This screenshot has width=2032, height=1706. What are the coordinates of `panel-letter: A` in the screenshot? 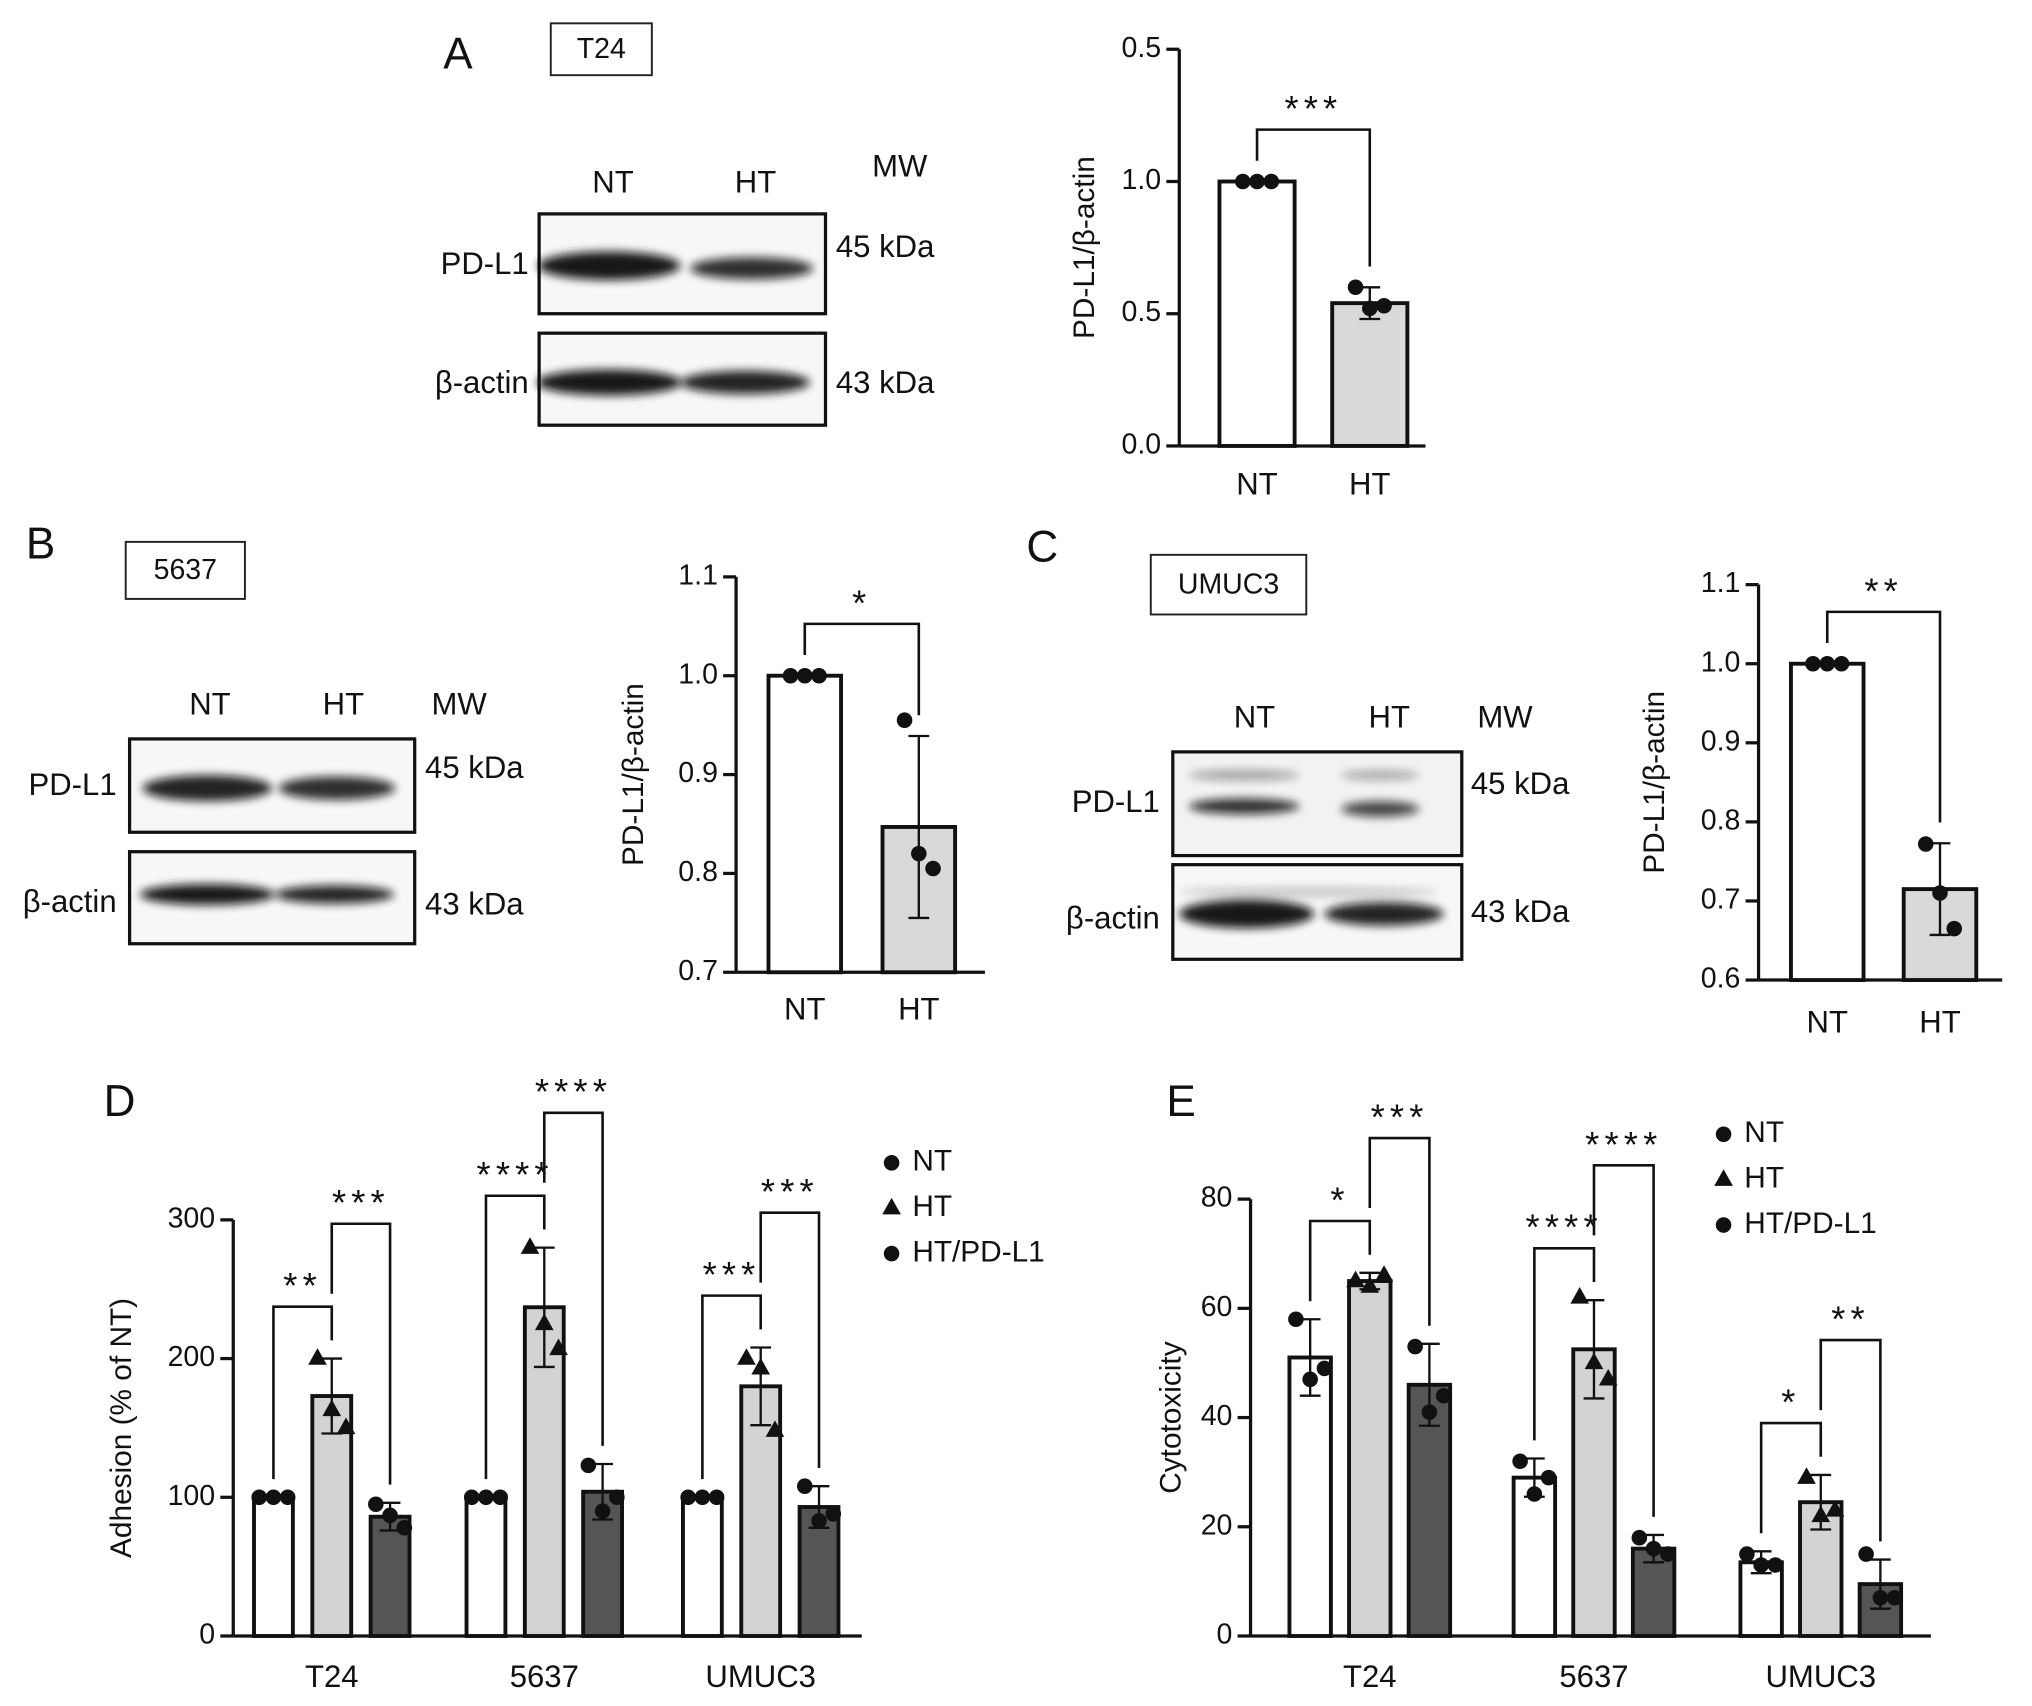 It's located at (458, 54).